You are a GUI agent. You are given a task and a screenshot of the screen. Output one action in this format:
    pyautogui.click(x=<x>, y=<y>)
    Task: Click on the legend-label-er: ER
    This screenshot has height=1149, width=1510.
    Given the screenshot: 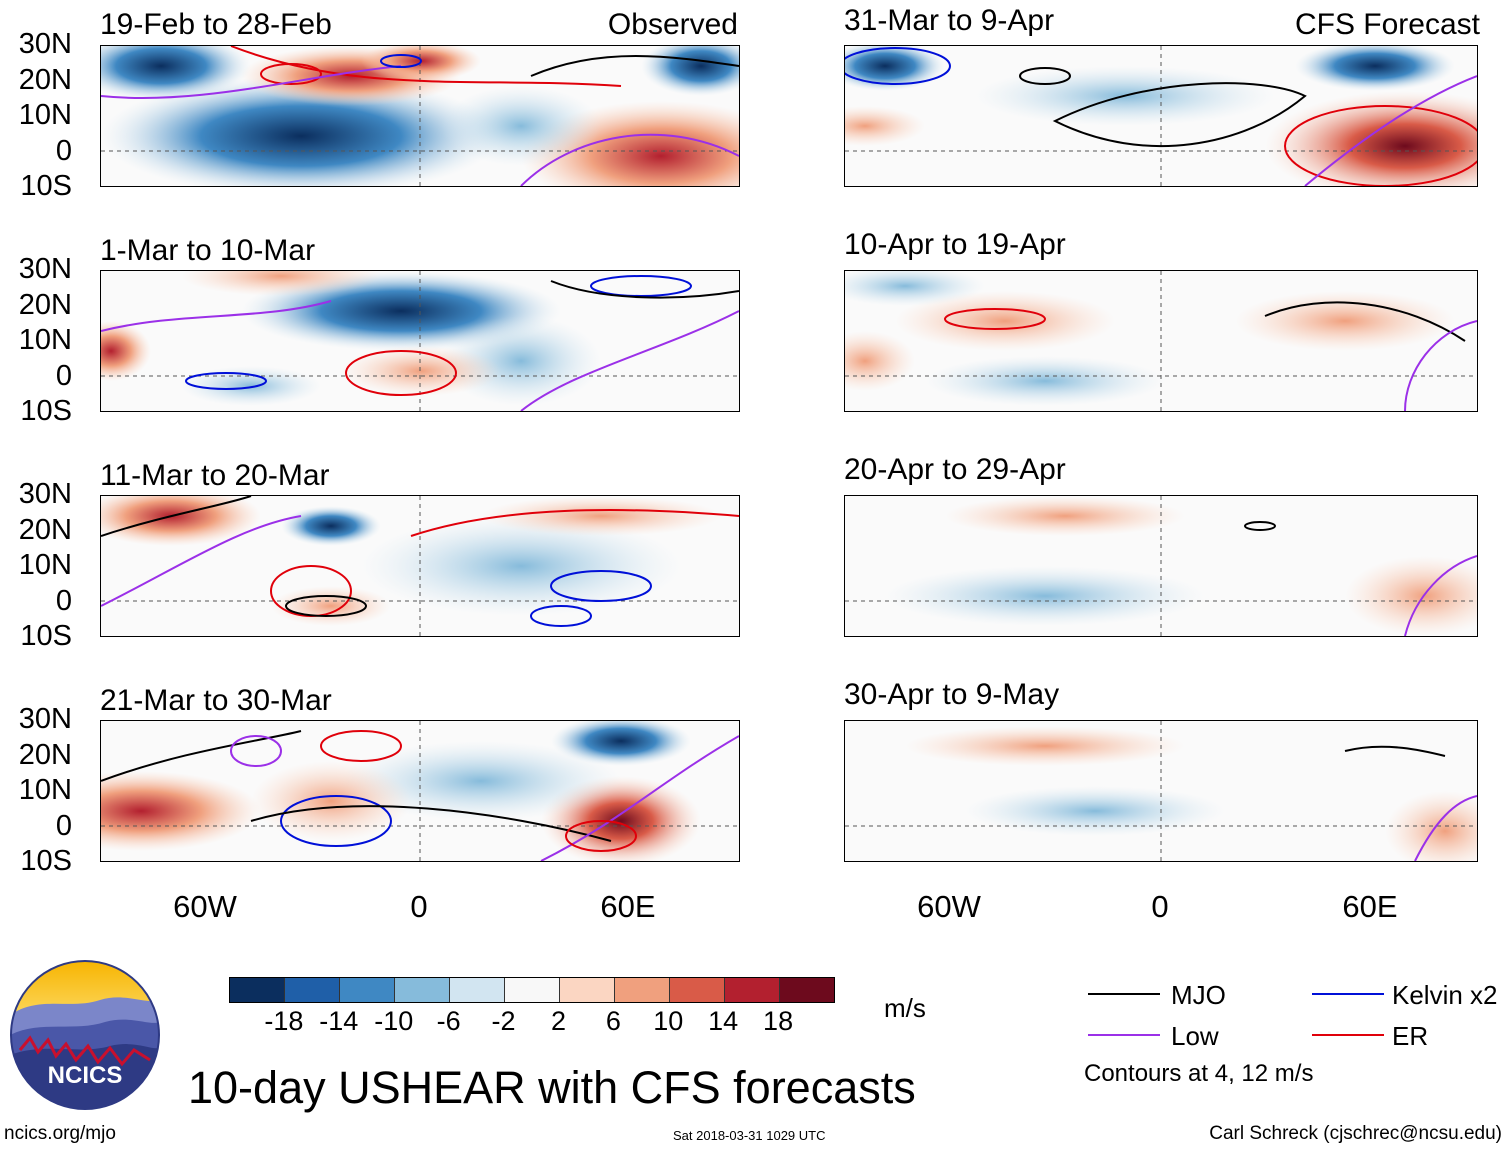 What is the action you would take?
    pyautogui.click(x=1410, y=1036)
    